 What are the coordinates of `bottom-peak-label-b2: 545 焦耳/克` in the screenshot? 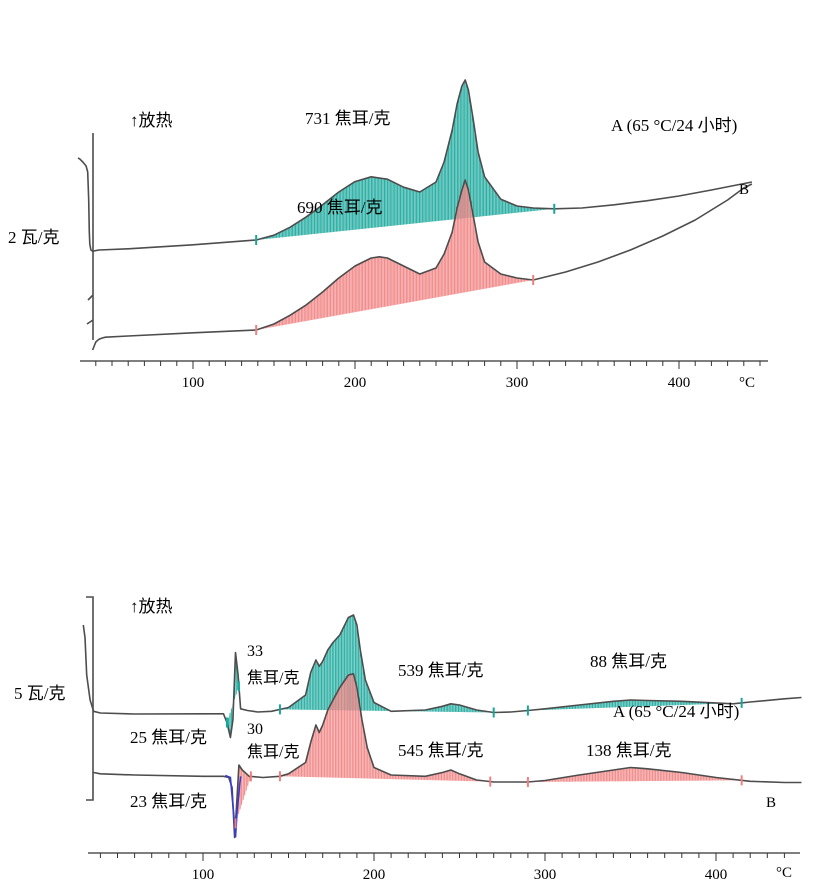 It's located at (440, 750).